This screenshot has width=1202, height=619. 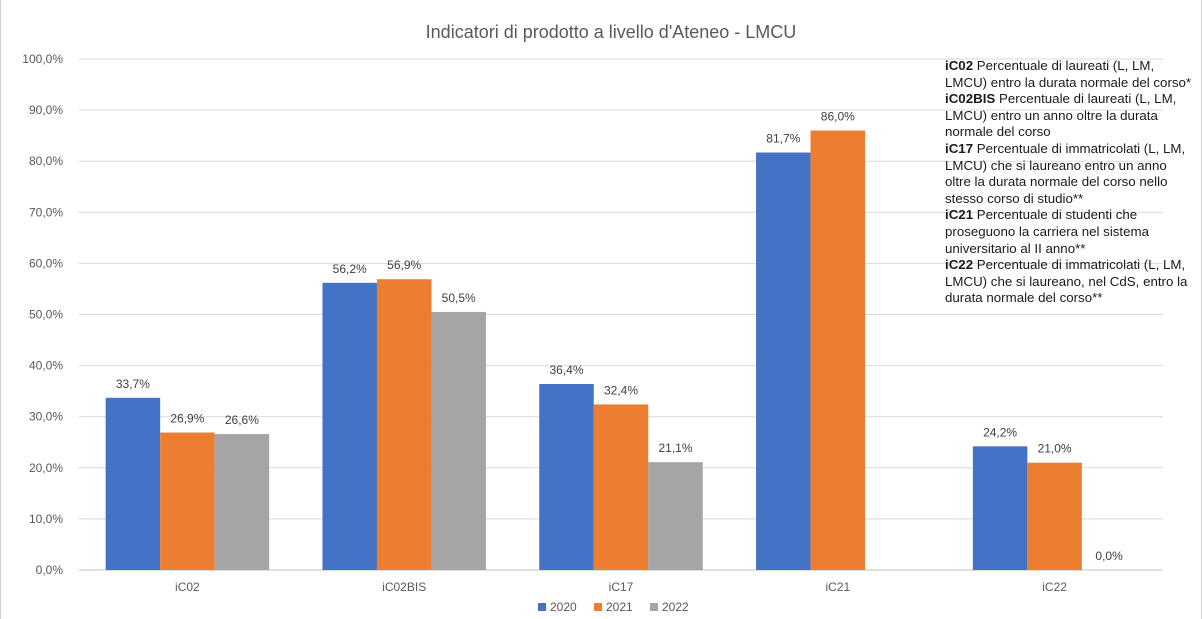 I want to click on data-label: 32,4%, so click(x=621, y=390).